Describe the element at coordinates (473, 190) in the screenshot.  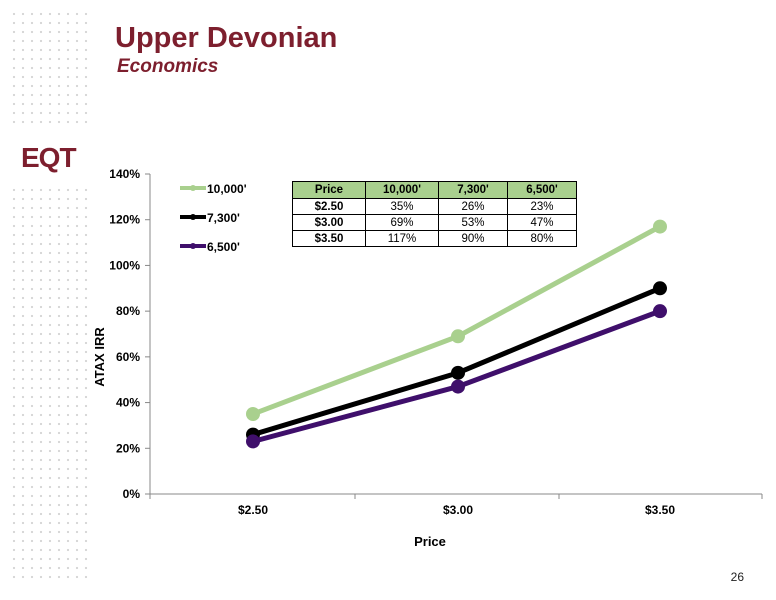
I see `table-header-cell: 7,300'` at that location.